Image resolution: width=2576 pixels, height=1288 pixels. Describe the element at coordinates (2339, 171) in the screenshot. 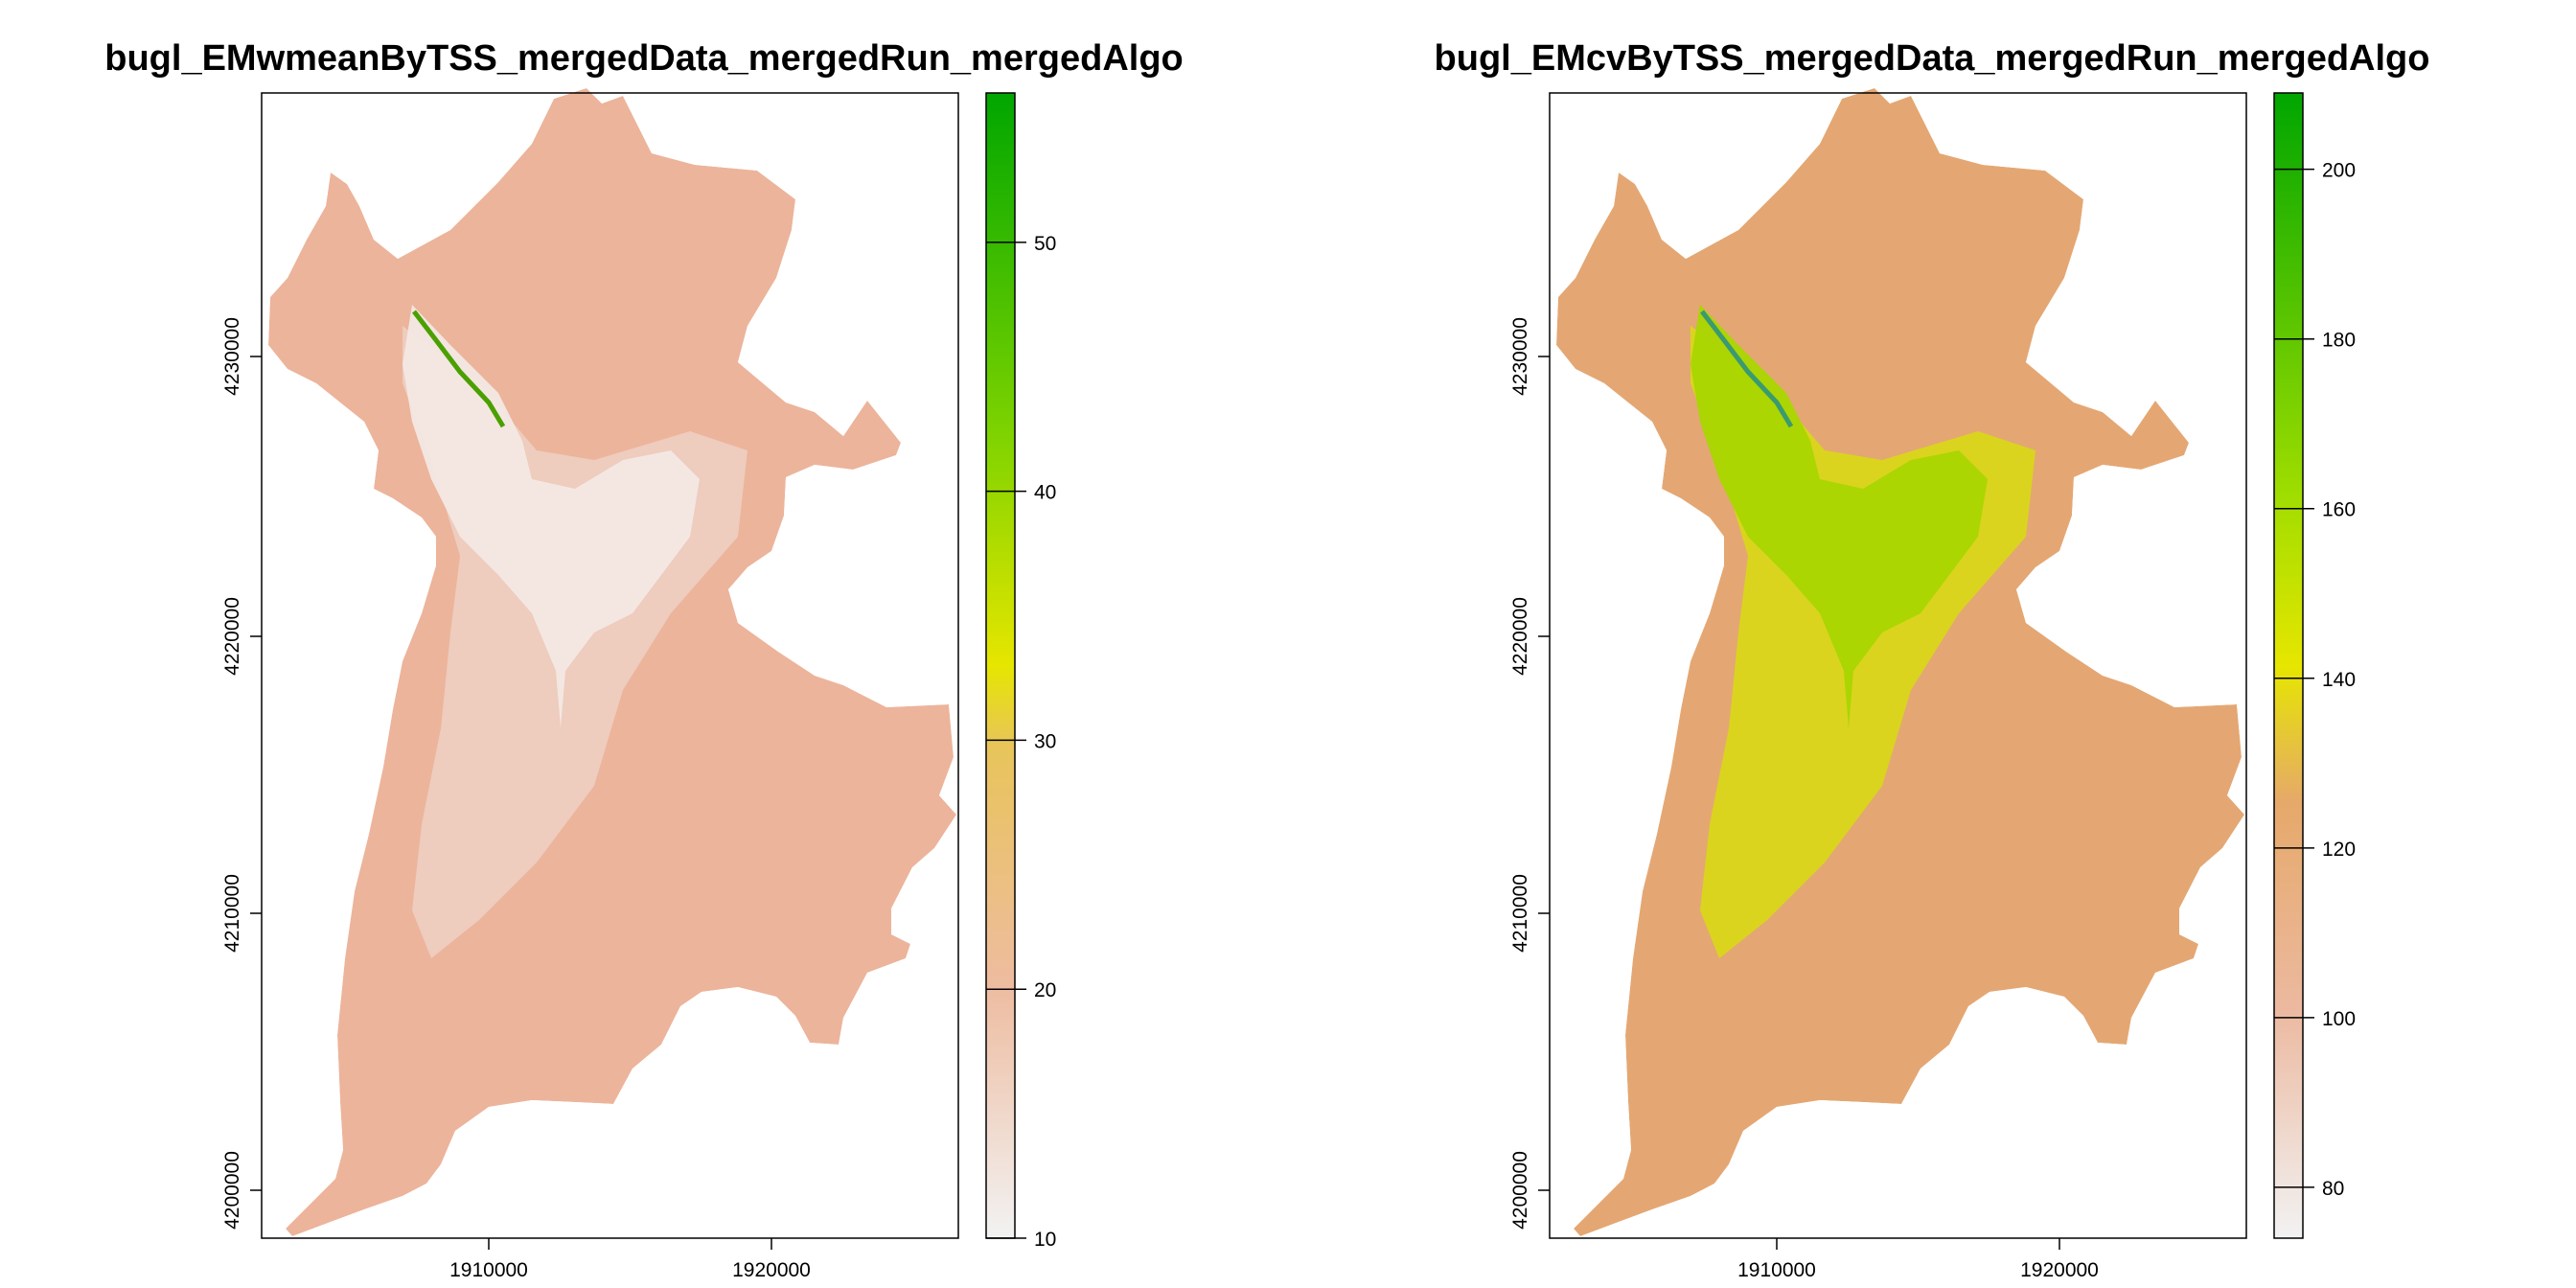

I see `legend-tick-label: 200` at that location.